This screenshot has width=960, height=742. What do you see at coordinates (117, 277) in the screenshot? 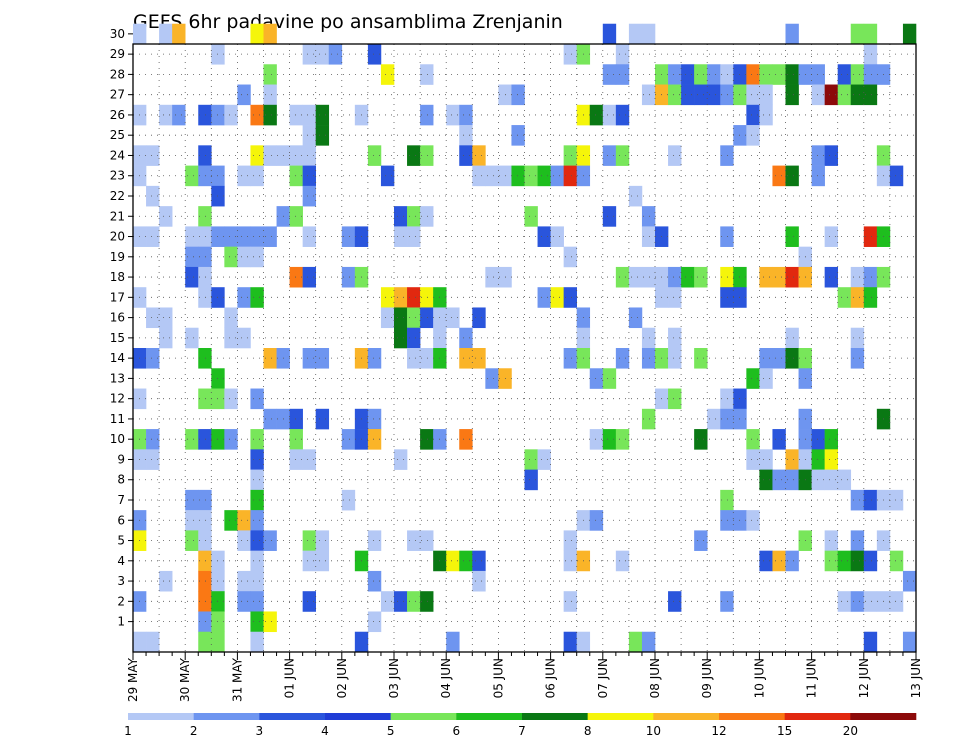
I see `y-tick-label: 18` at bounding box center [117, 277].